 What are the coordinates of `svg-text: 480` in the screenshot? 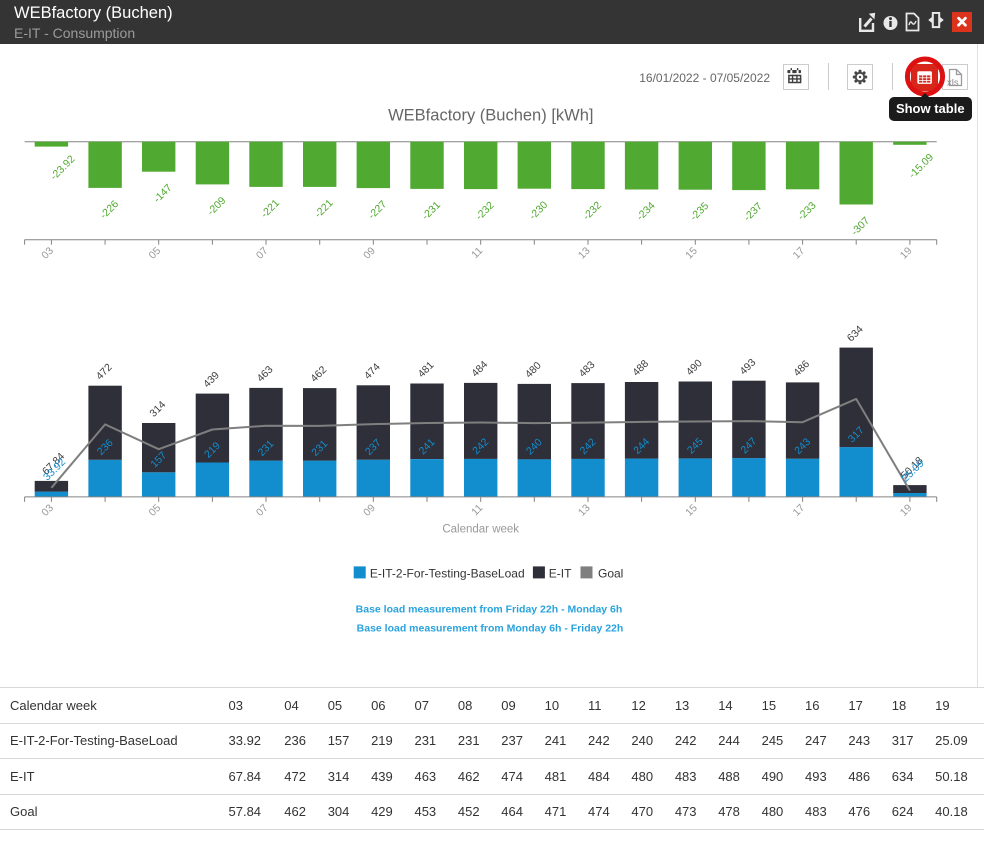 It's located at (533, 370).